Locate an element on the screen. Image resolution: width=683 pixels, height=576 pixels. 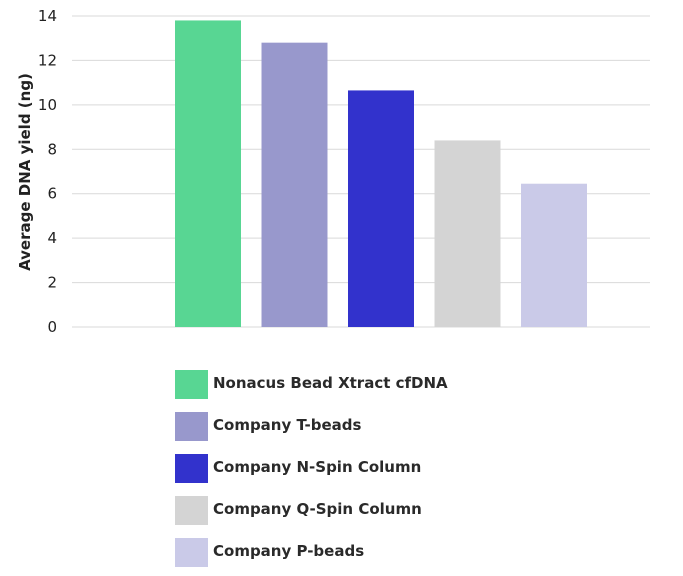
legend-label: Nonacus Bead Xtract cfDNA is located at coordinates (330, 383).